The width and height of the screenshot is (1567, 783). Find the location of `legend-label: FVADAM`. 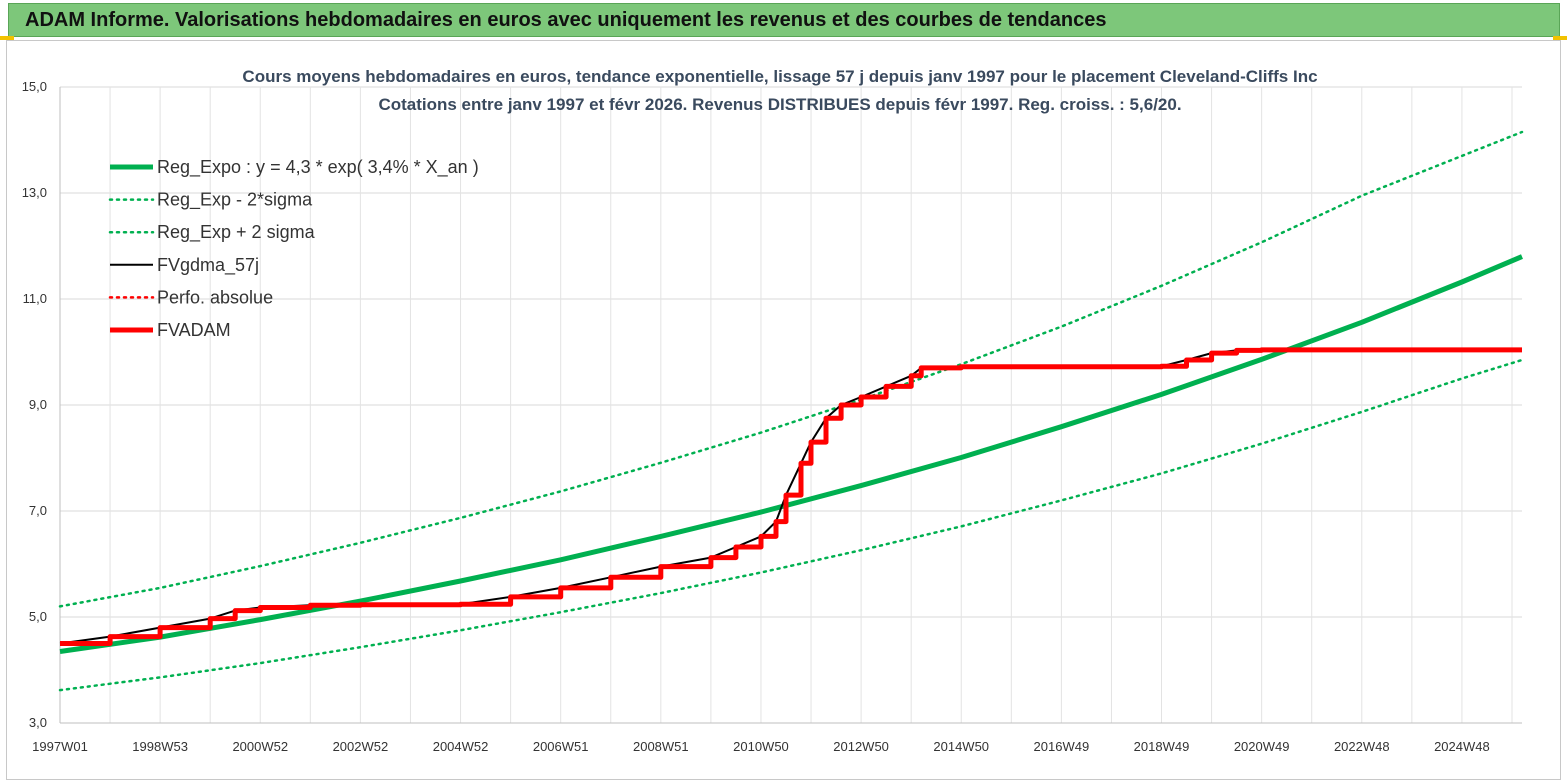

legend-label: FVADAM is located at coordinates (194, 330).